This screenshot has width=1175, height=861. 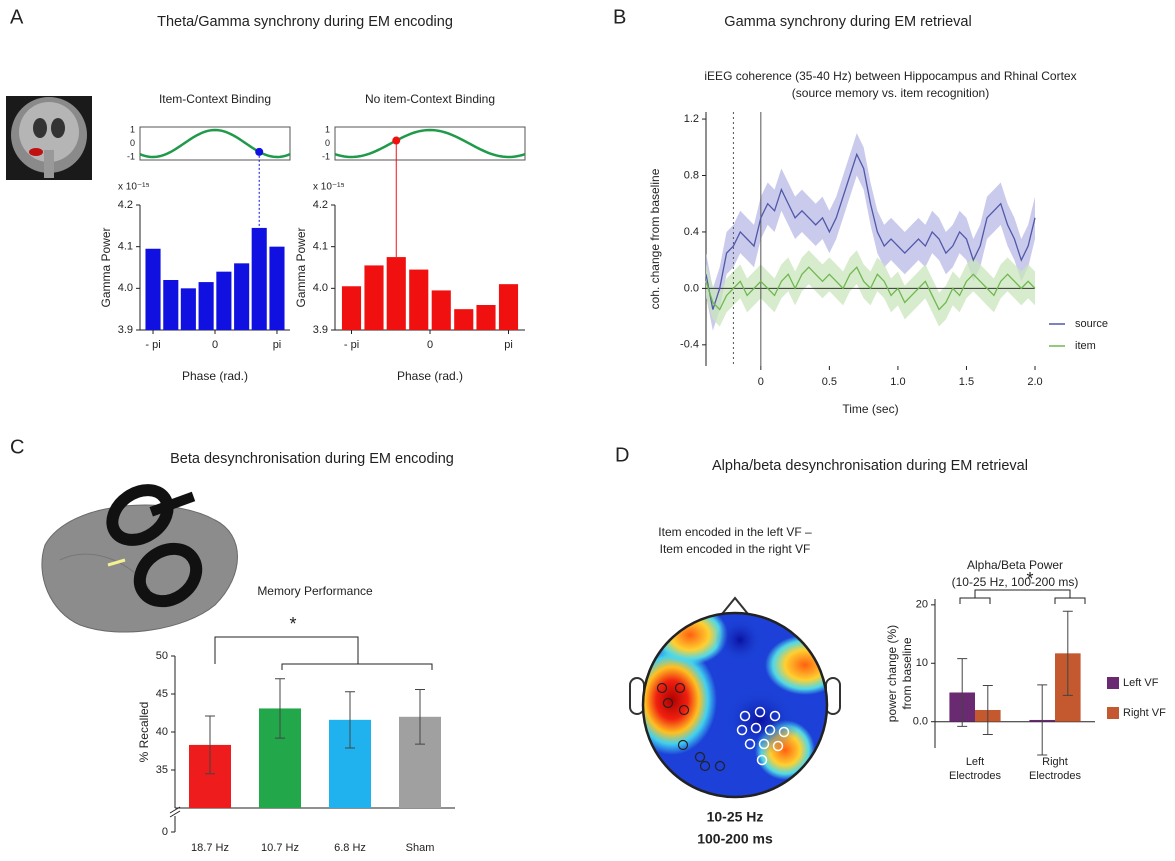 What do you see at coordinates (847, 22) in the screenshot?
I see `panel-title: Gamma synchrony during EM retrieval` at bounding box center [847, 22].